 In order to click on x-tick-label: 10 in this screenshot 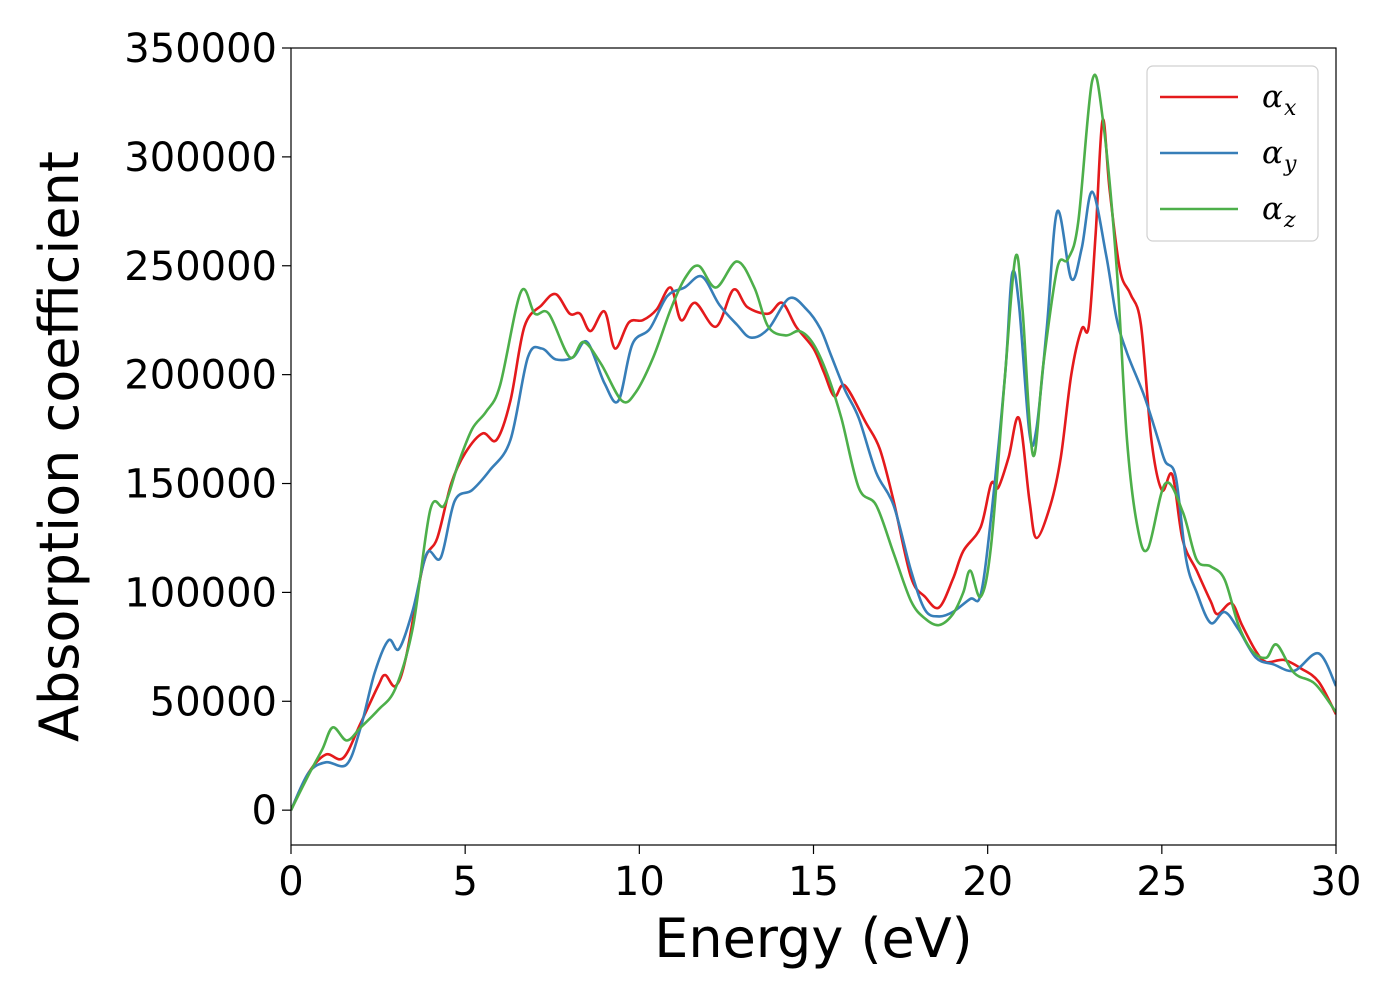, I will do `click(639, 882)`.